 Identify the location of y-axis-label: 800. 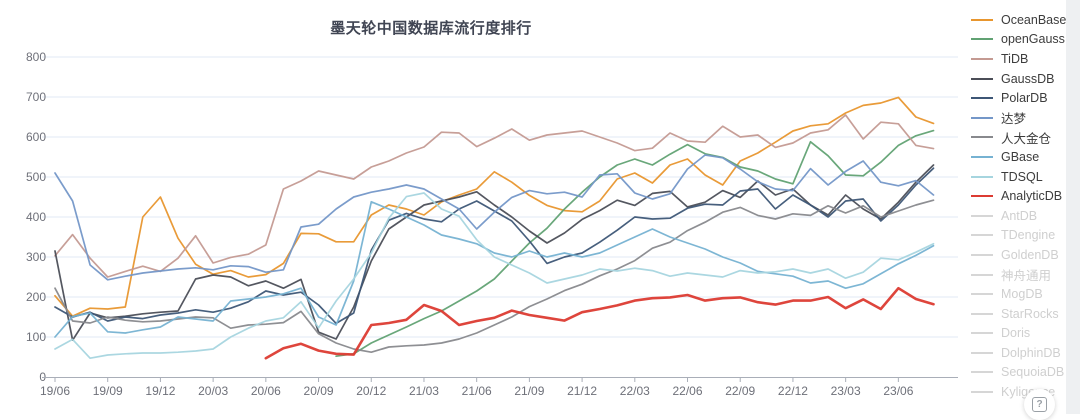
(36, 57).